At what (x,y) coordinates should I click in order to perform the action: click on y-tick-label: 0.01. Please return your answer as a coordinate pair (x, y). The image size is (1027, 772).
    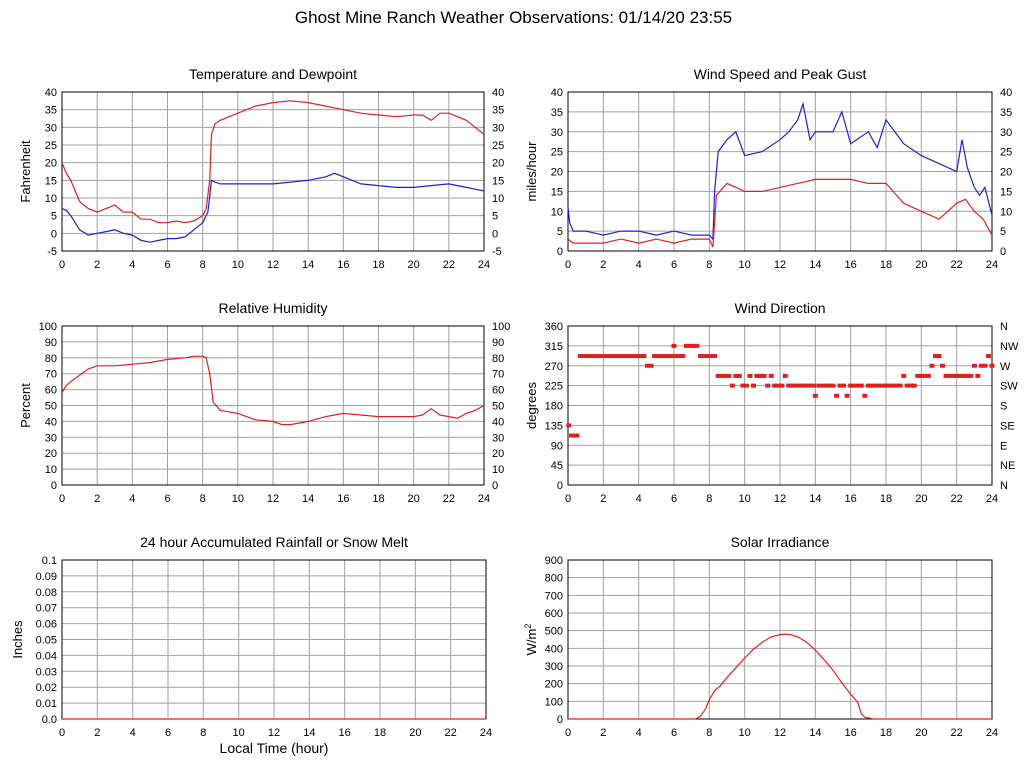
    Looking at the image, I should click on (46, 704).